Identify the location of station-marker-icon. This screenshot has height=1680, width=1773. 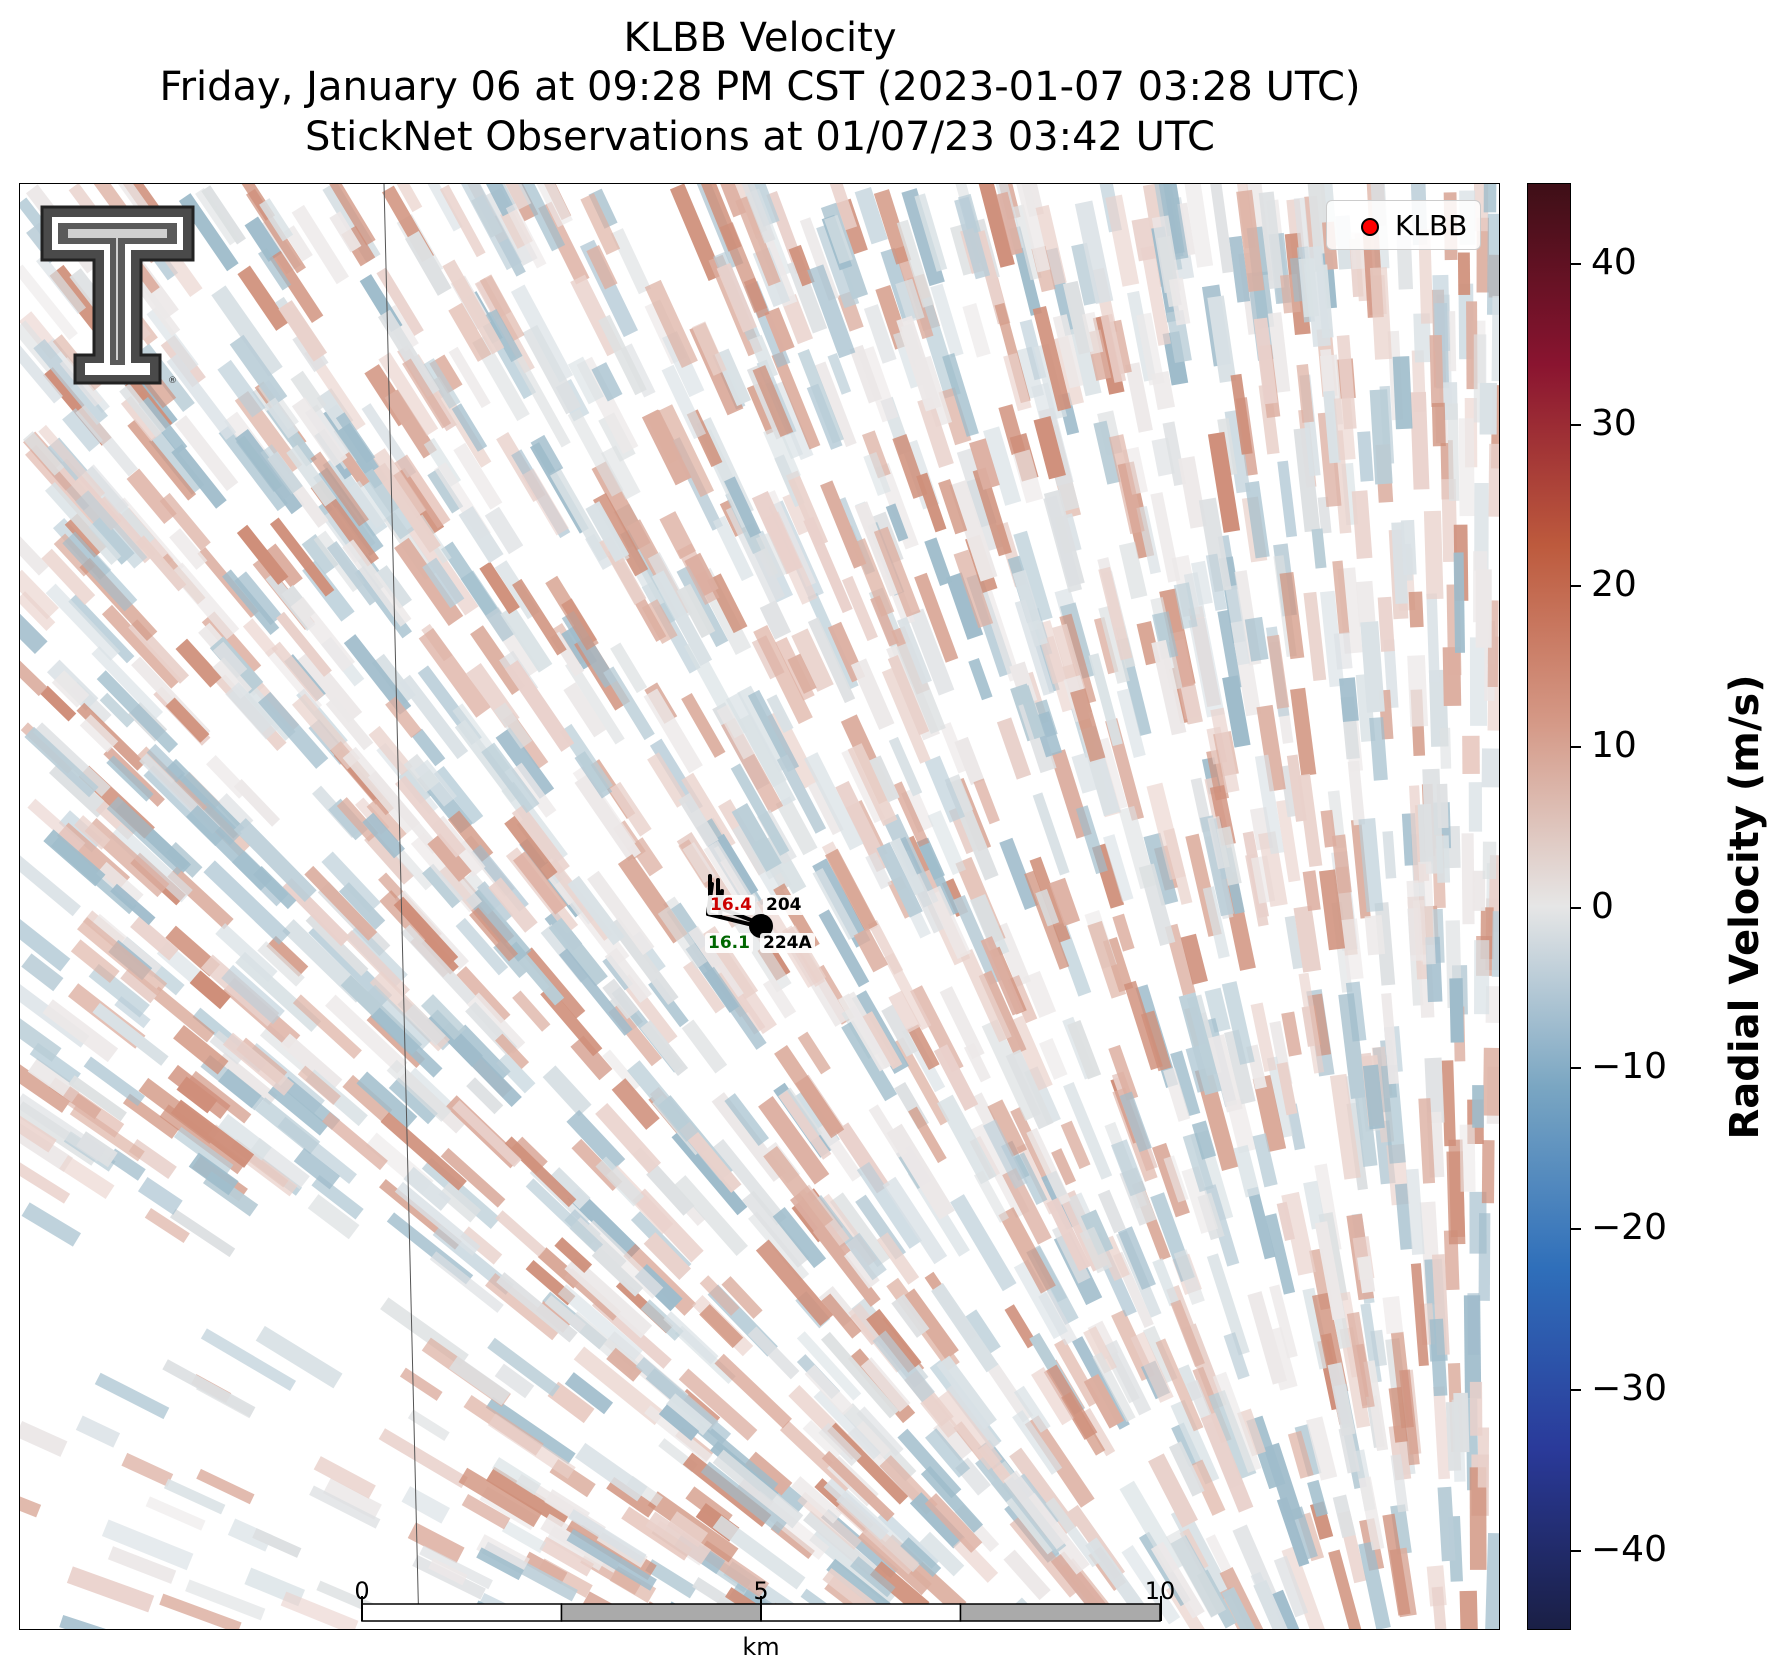
(761, 926).